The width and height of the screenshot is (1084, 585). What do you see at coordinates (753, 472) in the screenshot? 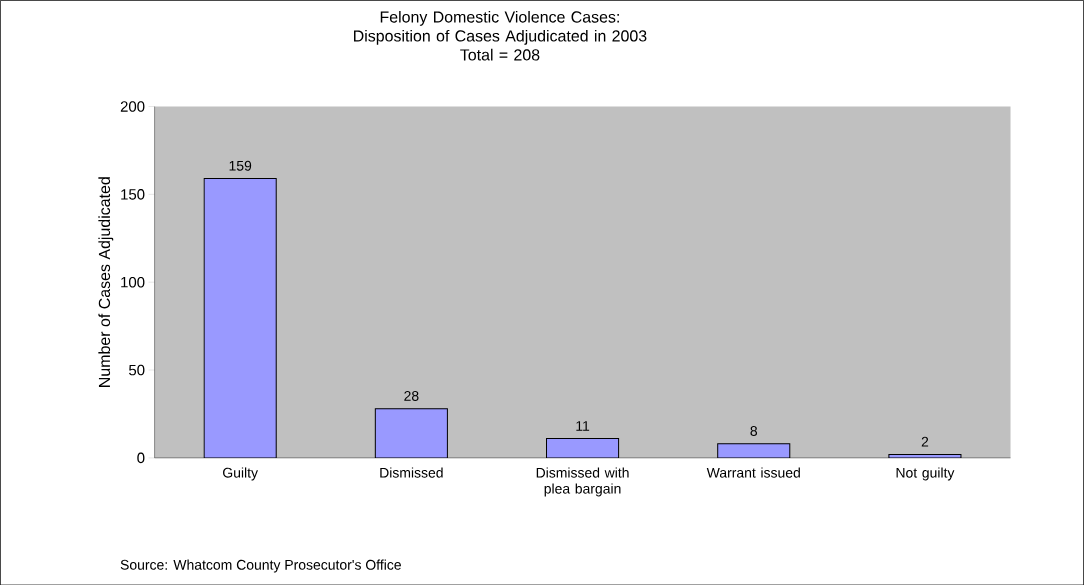
I see `x-tick-label: Warrant issued` at bounding box center [753, 472].